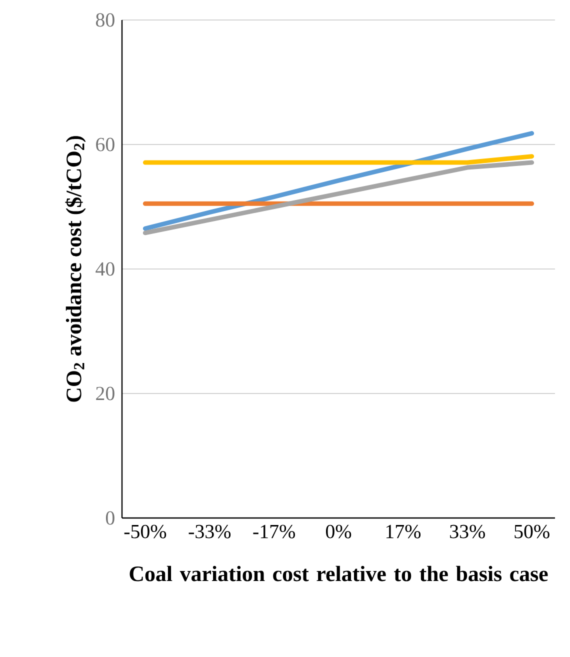 The width and height of the screenshot is (570, 657). What do you see at coordinates (105, 269) in the screenshot?
I see `y-tick-label: 40` at bounding box center [105, 269].